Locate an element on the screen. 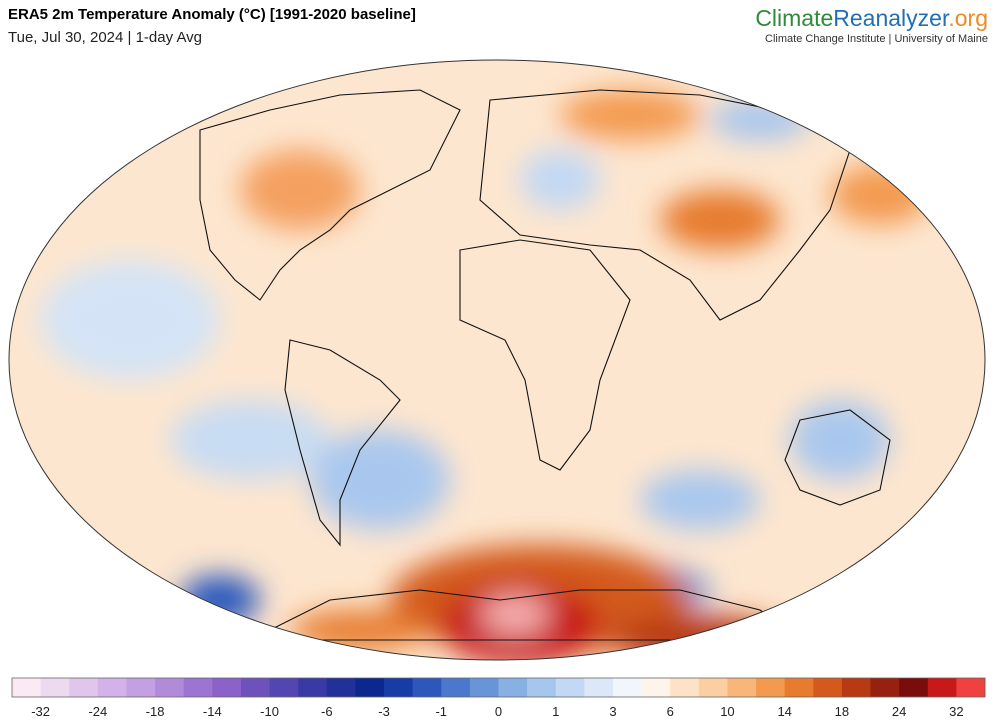  colorbar-label: 1 is located at coordinates (555, 711).